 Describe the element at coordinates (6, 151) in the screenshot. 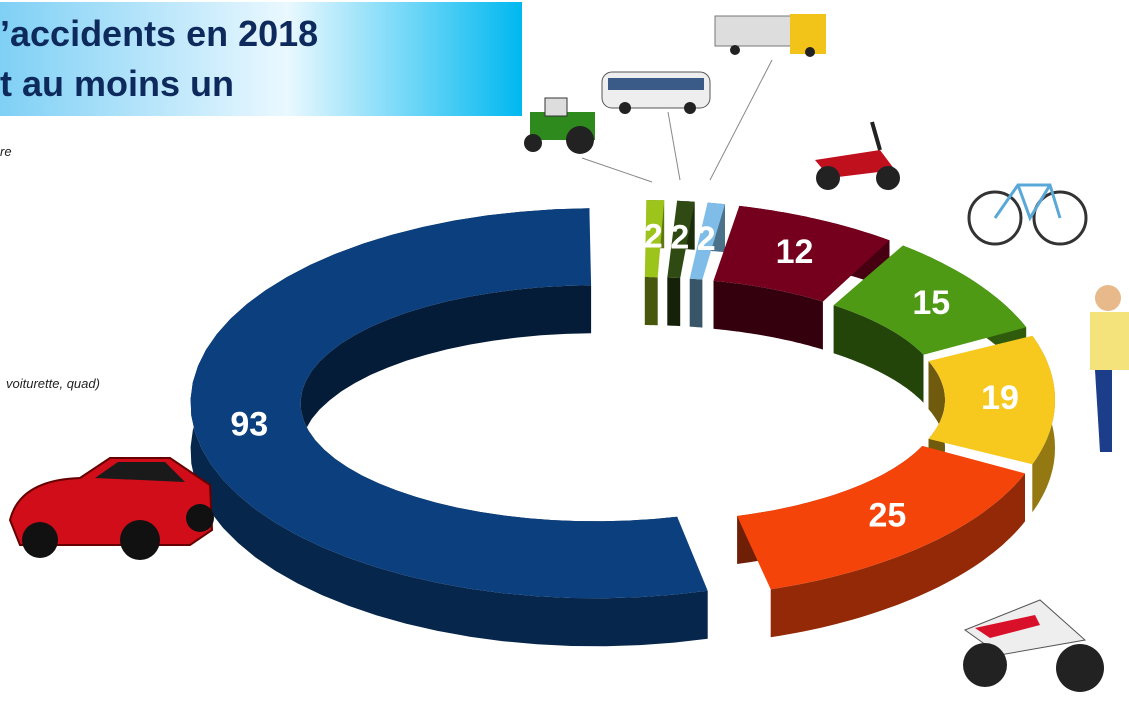

I see `note-fragment: re` at that location.